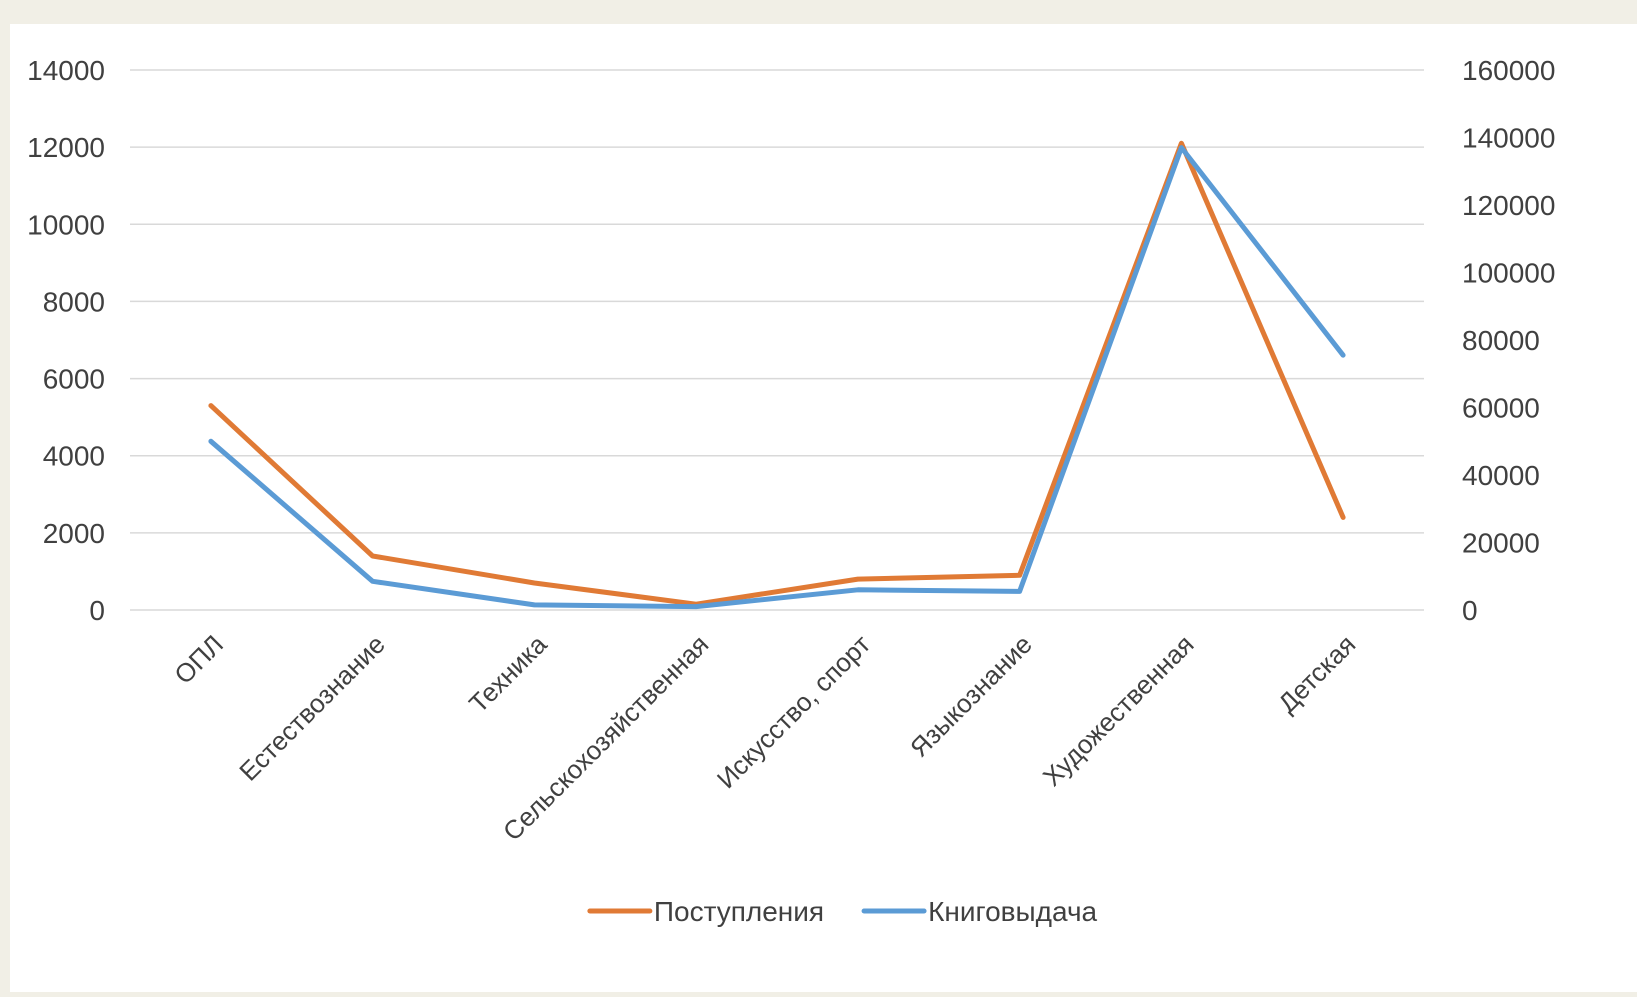  I want to click on category-label: Естествознание, so click(312, 708).